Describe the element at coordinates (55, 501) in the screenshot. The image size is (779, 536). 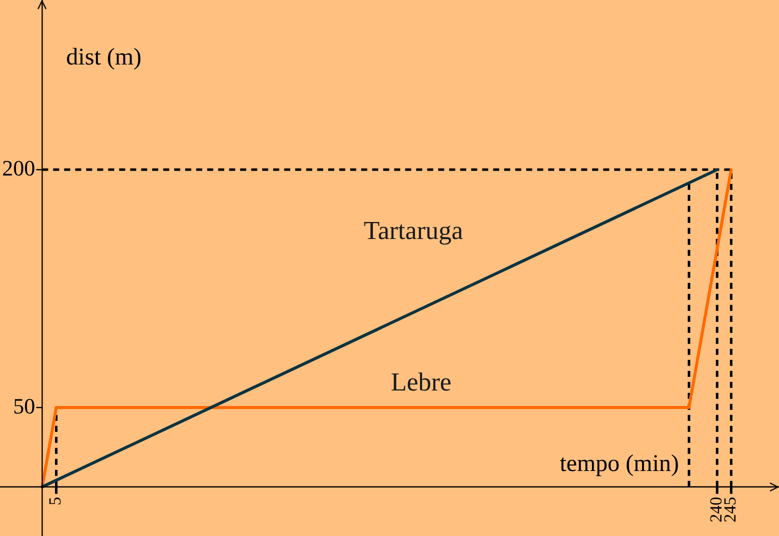
I see `x-tick-label: 5` at that location.